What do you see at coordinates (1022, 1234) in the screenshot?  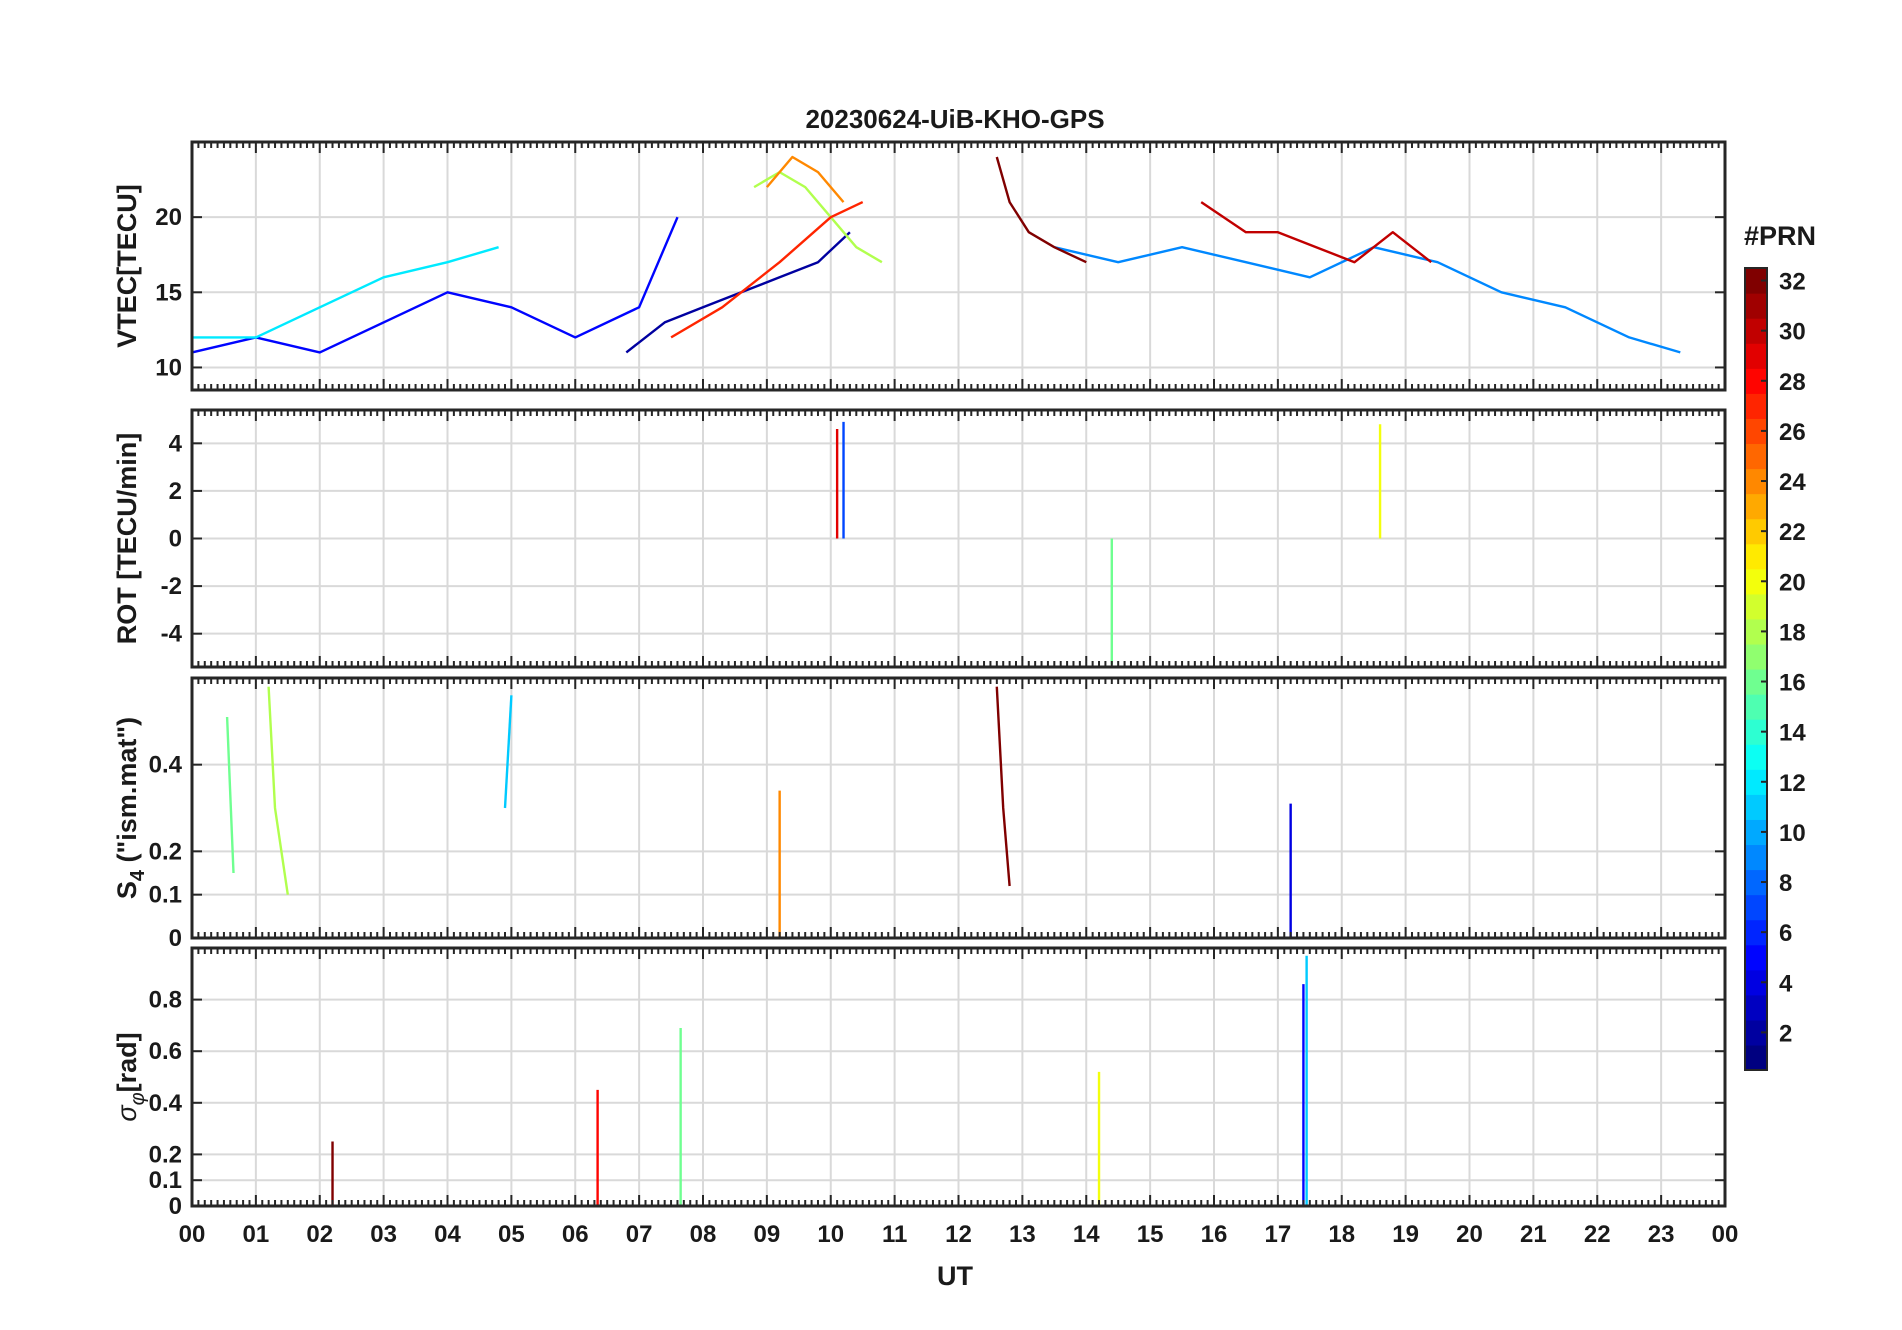 I see `x-tick-label: 13` at bounding box center [1022, 1234].